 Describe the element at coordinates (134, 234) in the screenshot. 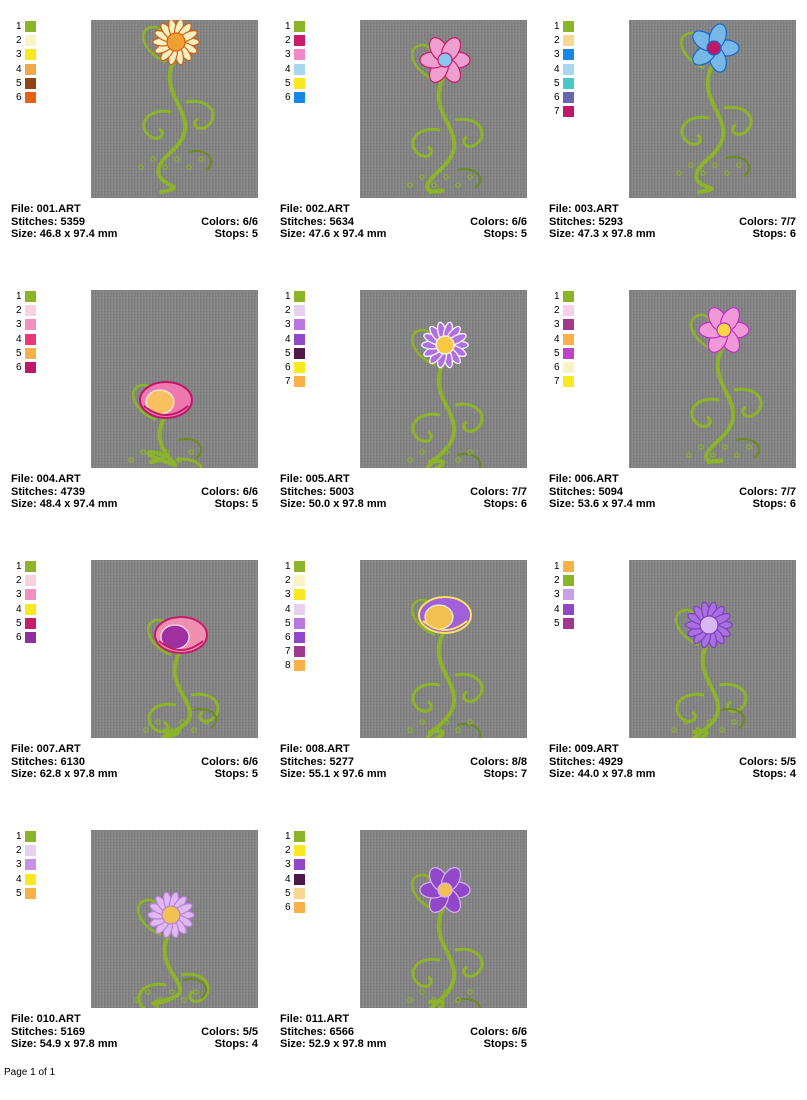

I see `info-row: Size: 46.8 x 97.4 mm Stops: 5` at that location.